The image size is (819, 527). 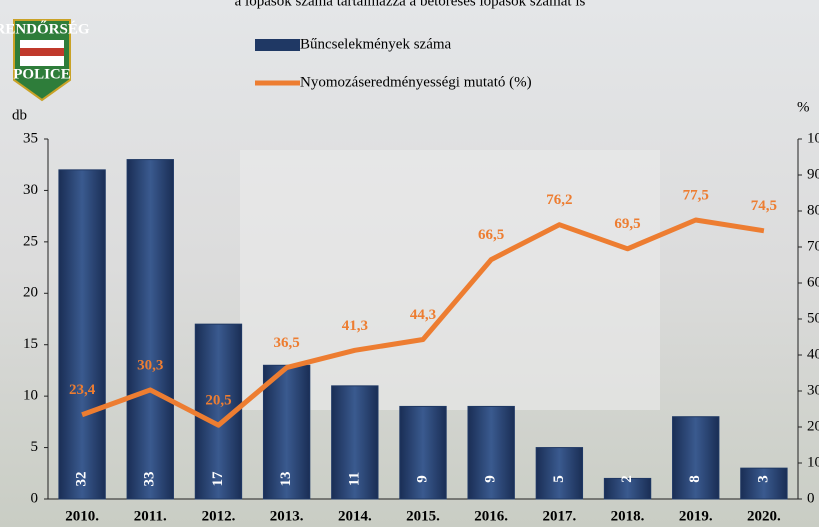 I want to click on y2-tick-label: 100, so click(x=813, y=138).